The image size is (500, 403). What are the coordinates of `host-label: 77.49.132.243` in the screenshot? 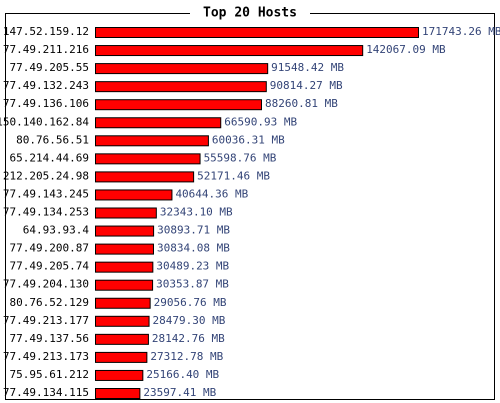 It's located at (46, 85).